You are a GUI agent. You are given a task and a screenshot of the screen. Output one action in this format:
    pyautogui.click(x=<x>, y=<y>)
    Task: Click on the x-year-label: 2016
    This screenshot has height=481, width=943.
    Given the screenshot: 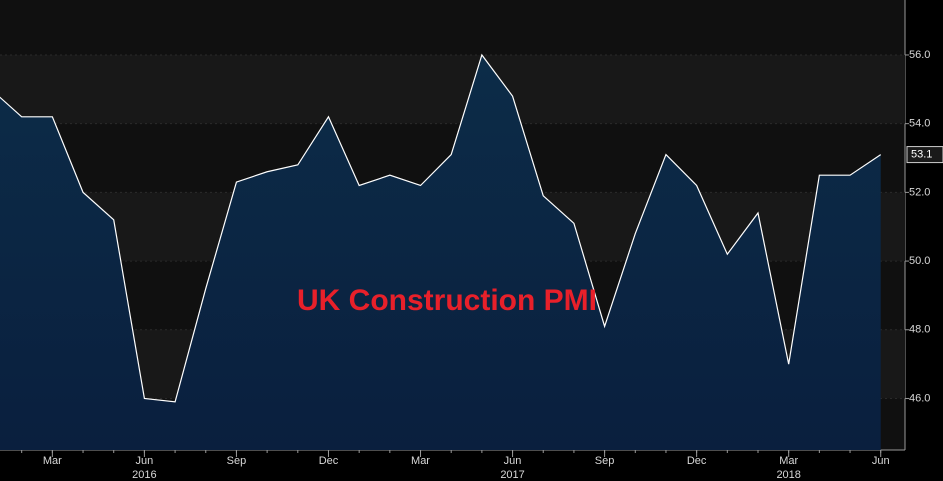 What is the action you would take?
    pyautogui.click(x=144, y=475)
    